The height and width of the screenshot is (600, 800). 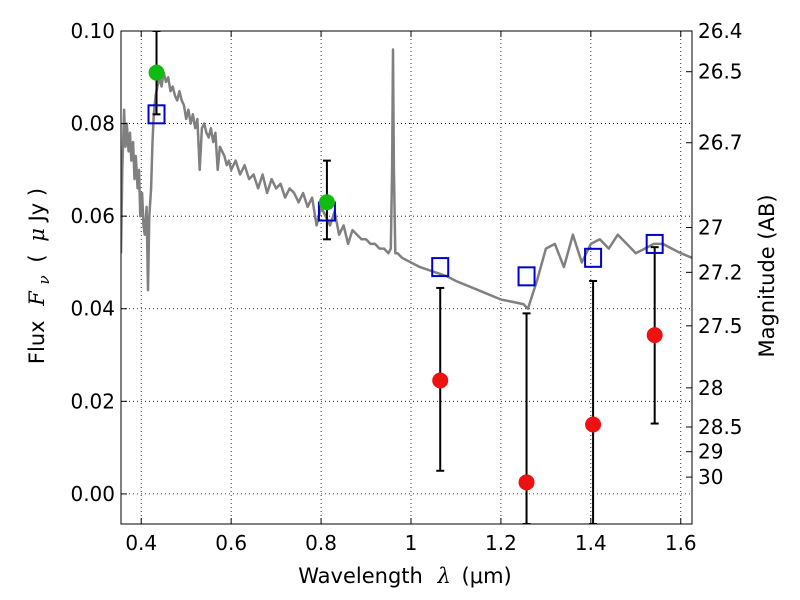 What do you see at coordinates (710, 228) in the screenshot?
I see `y2-tick-label: 27` at bounding box center [710, 228].